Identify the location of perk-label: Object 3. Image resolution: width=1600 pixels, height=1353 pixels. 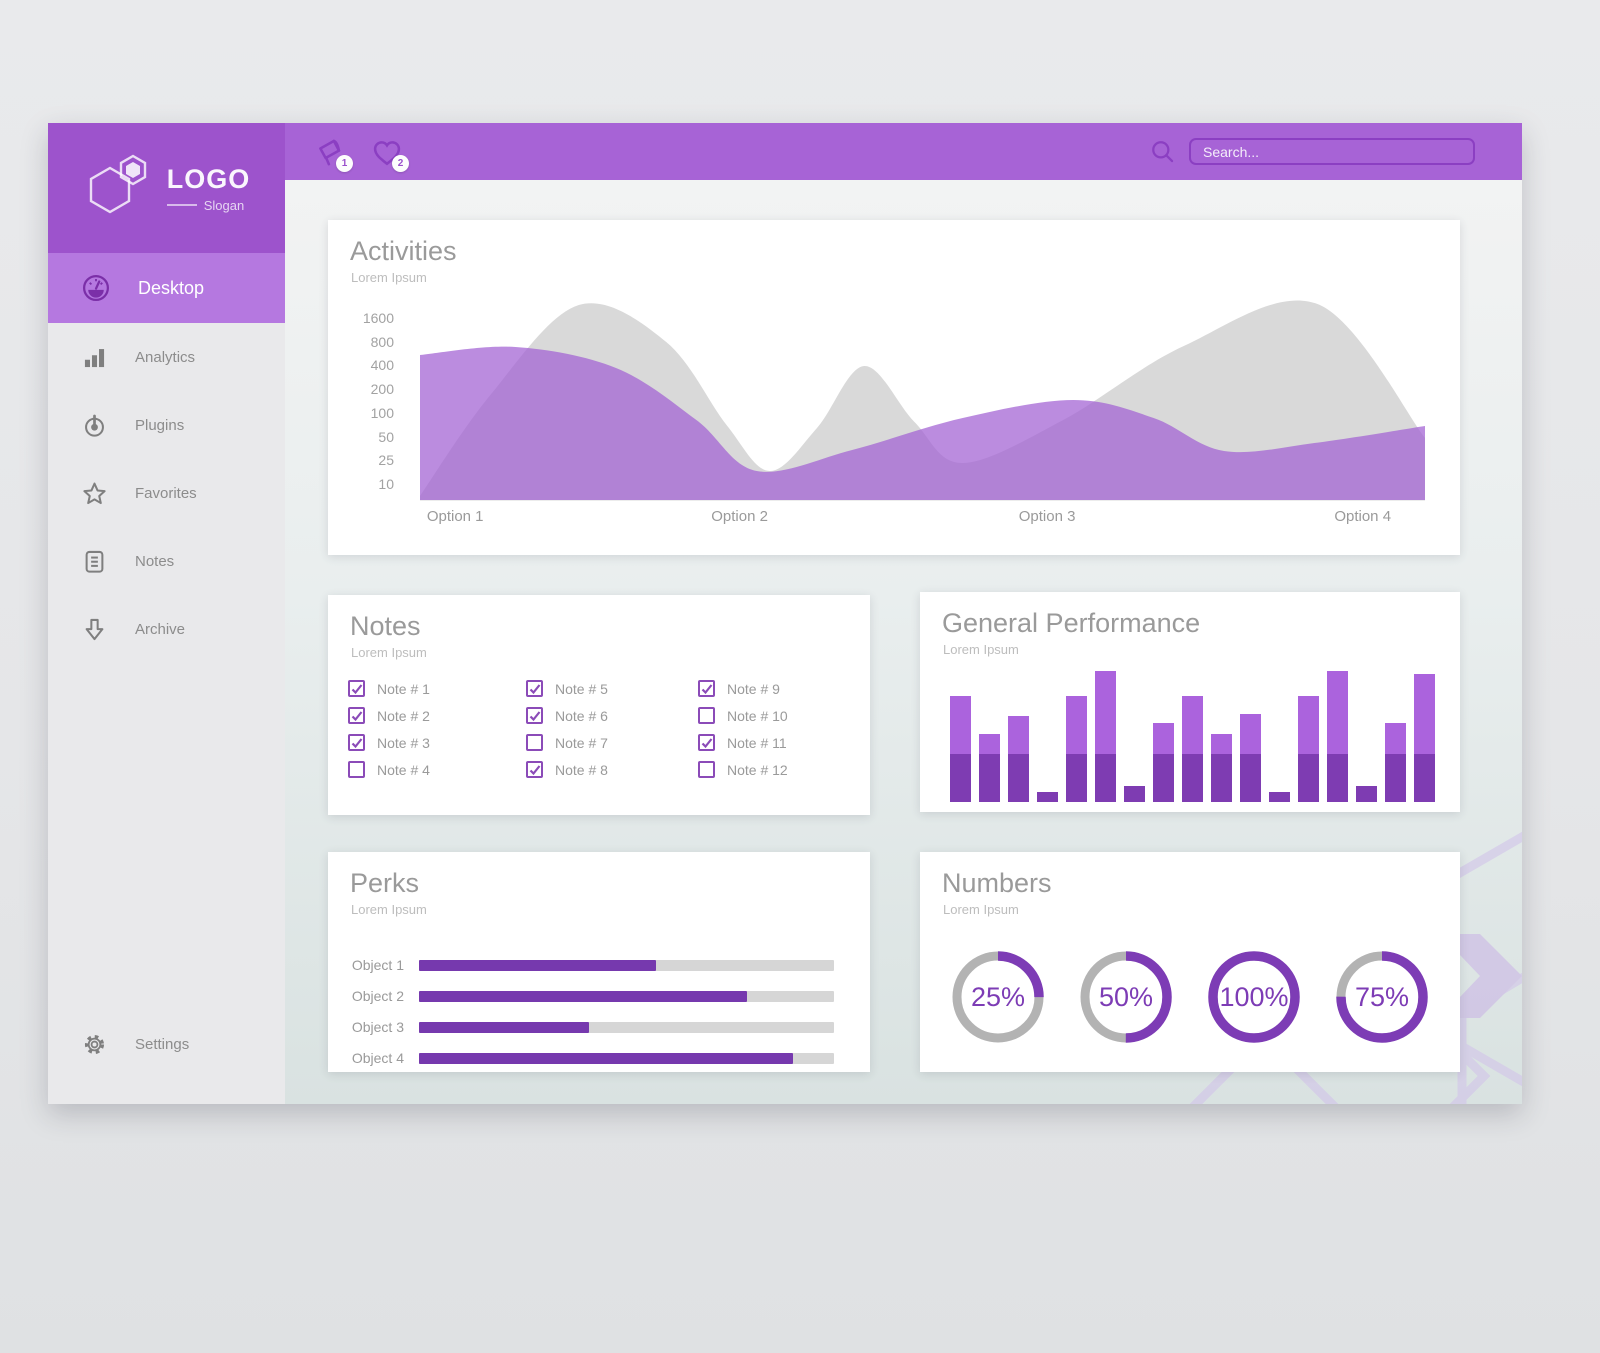
(377, 1027).